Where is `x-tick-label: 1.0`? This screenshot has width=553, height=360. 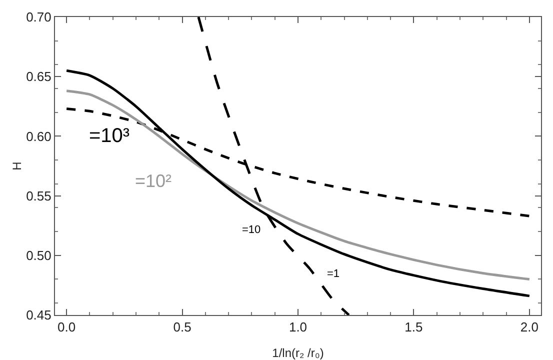
x-tick-label: 1.0 is located at coordinates (298, 327).